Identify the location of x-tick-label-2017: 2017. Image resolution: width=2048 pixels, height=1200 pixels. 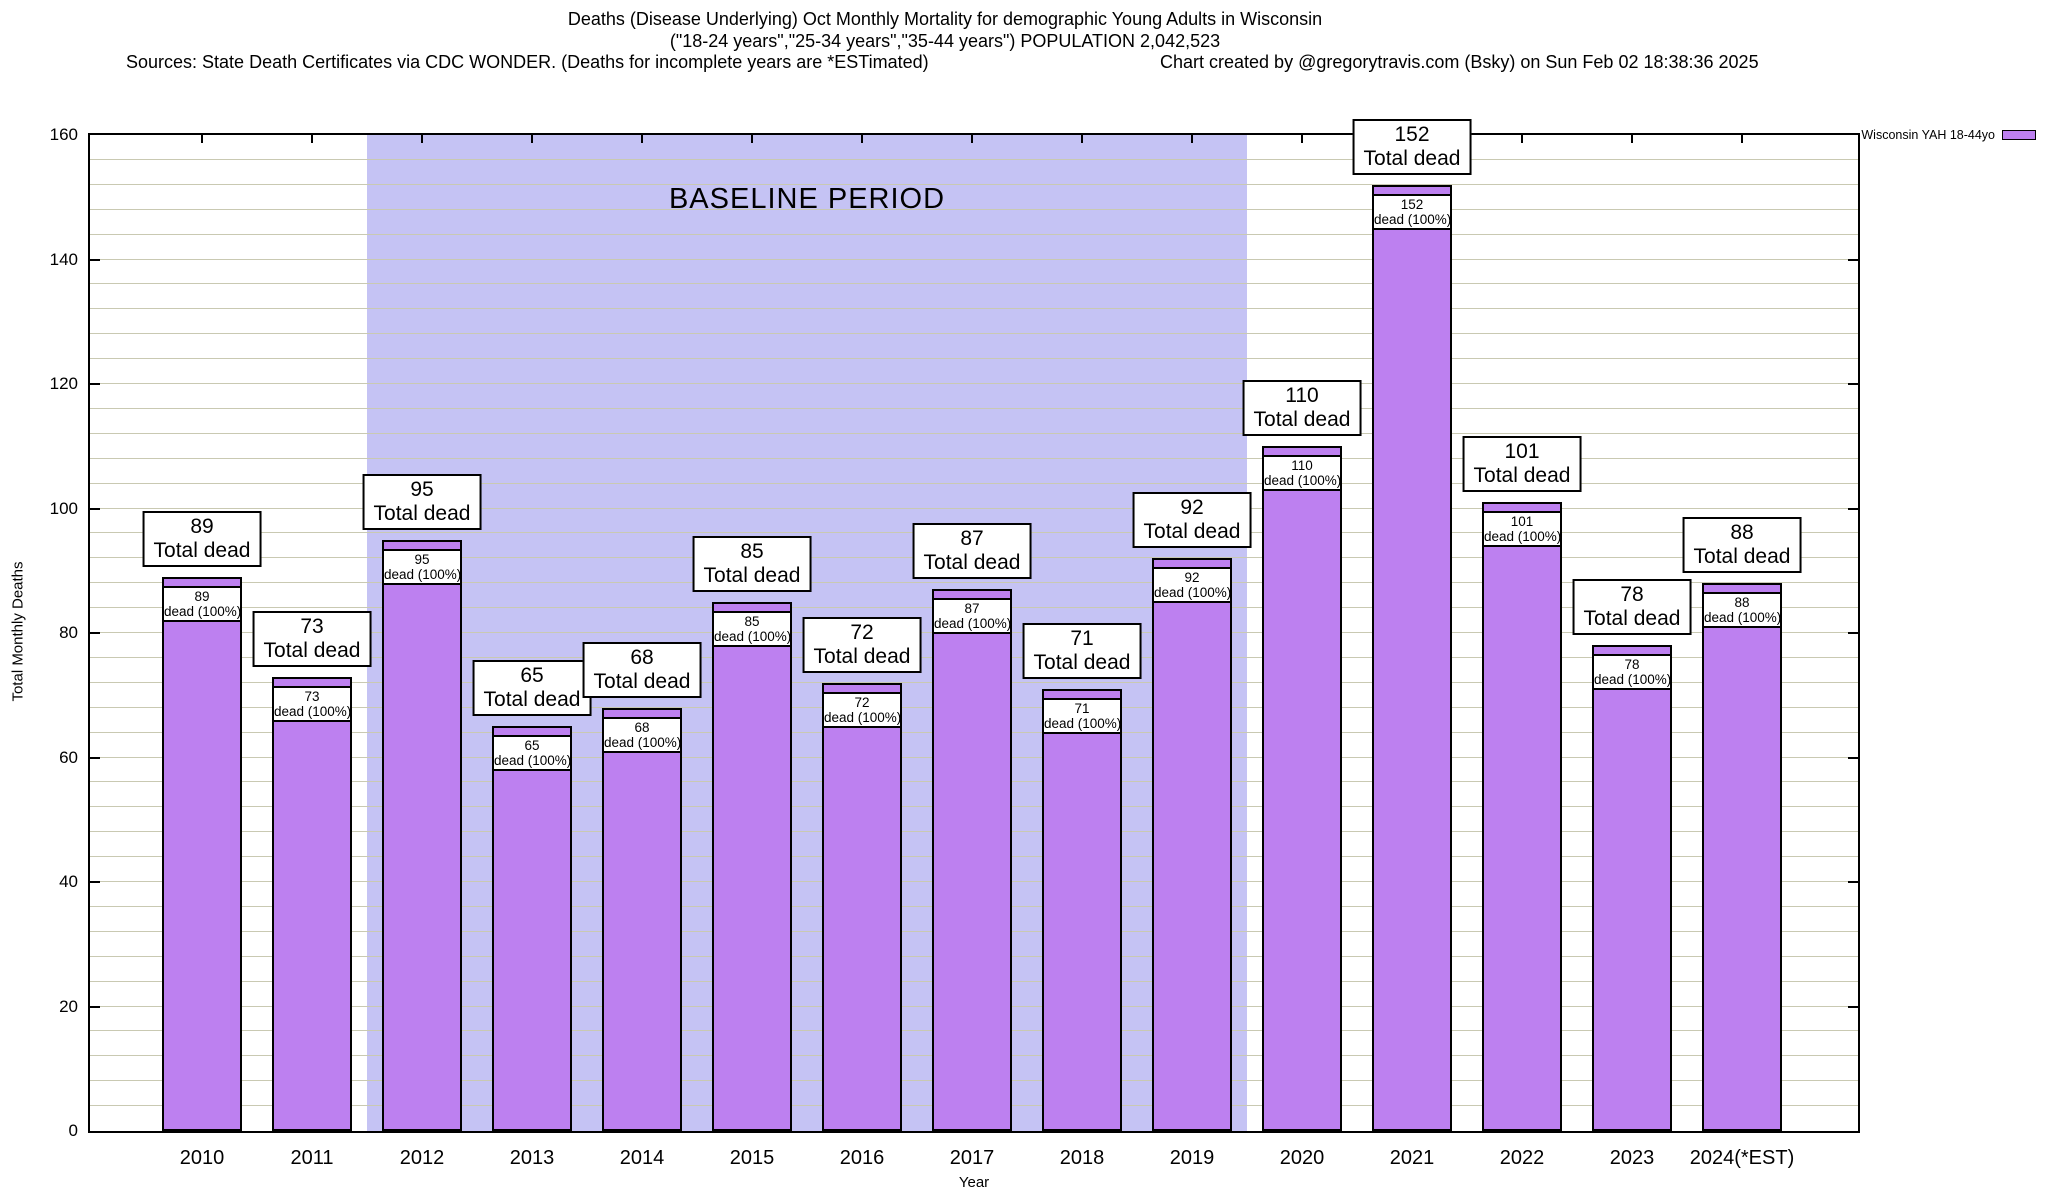
(972, 1158).